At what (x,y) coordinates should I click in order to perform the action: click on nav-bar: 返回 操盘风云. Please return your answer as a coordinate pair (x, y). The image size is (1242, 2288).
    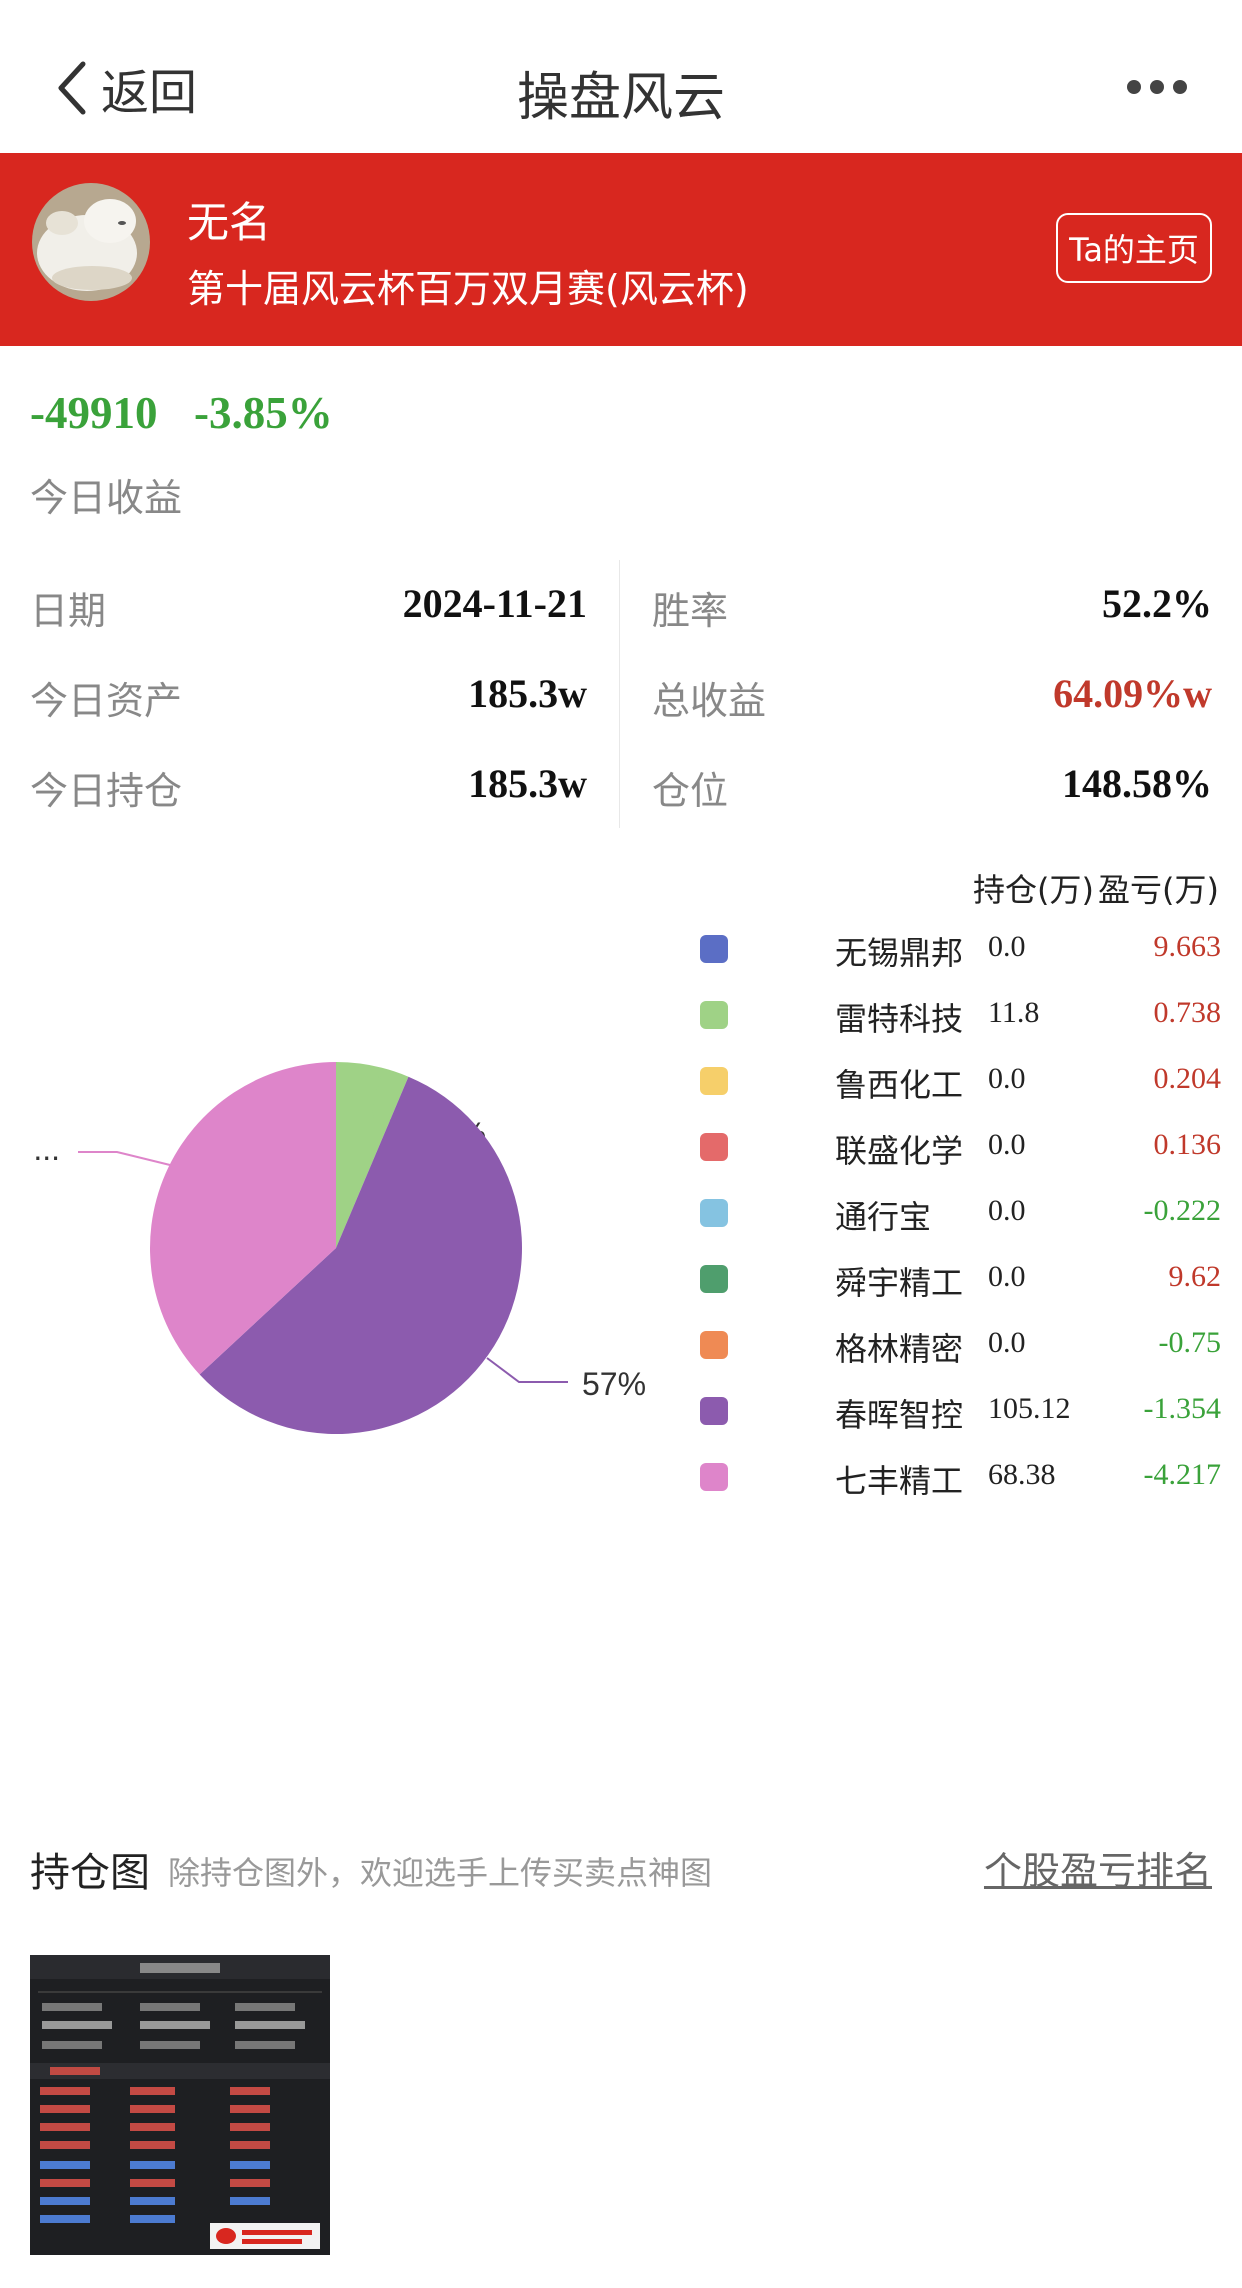
    Looking at the image, I should click on (621, 76).